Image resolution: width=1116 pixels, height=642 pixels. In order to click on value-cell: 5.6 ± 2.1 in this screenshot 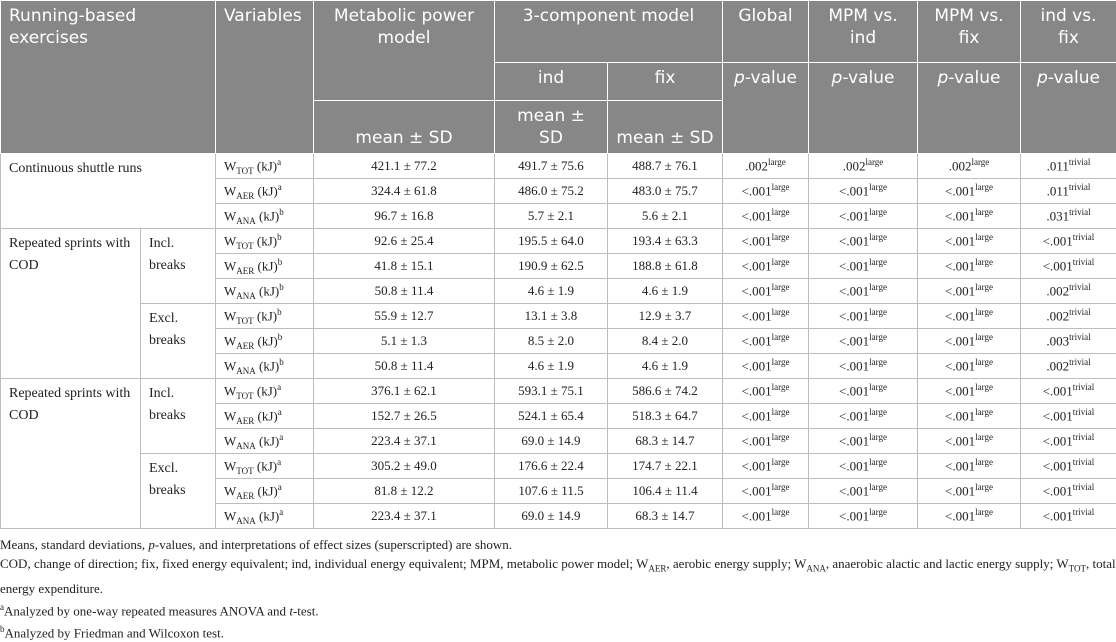, I will do `click(665, 216)`.